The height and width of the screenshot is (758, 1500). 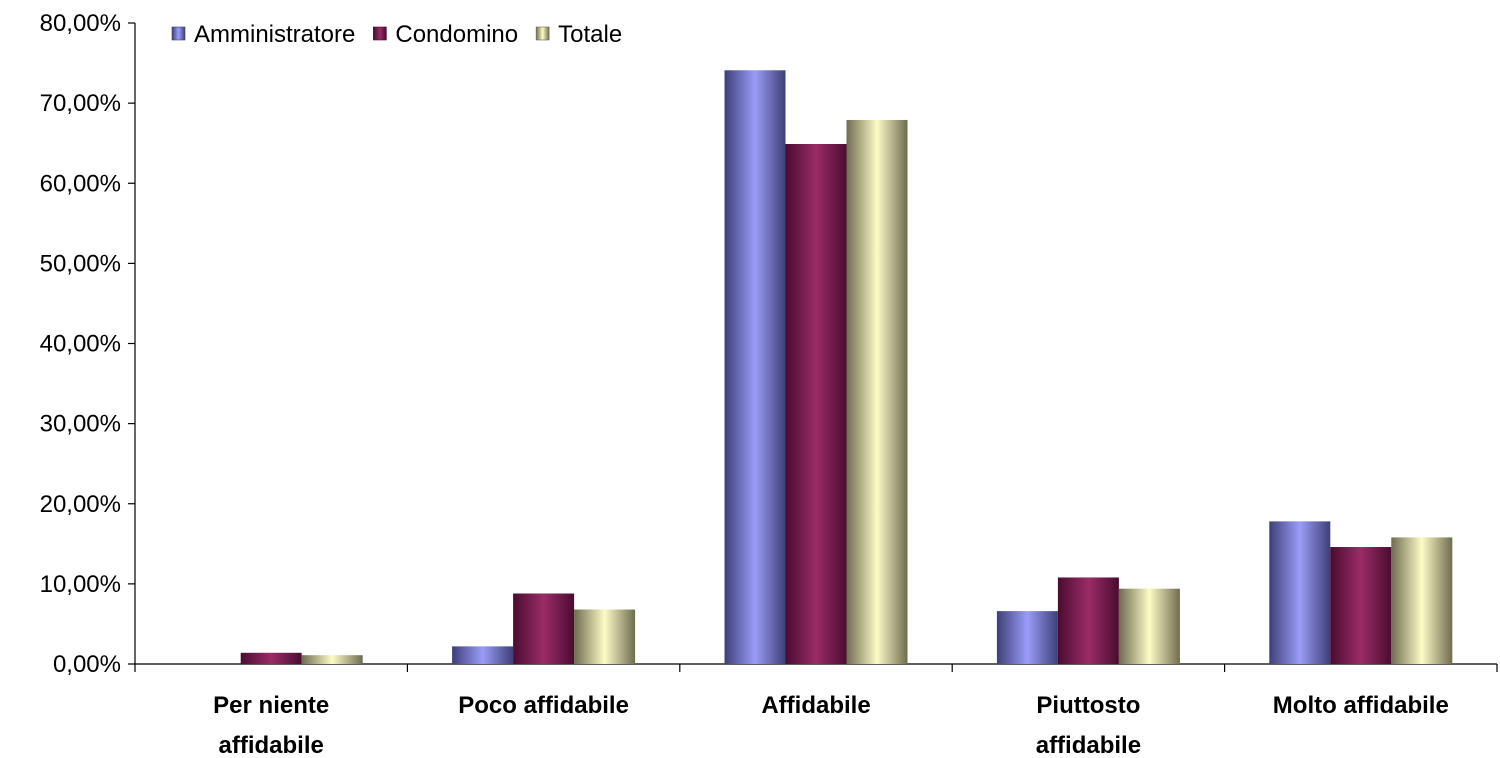 What do you see at coordinates (543, 705) in the screenshot?
I see `x-tick-label: Poco affidabile` at bounding box center [543, 705].